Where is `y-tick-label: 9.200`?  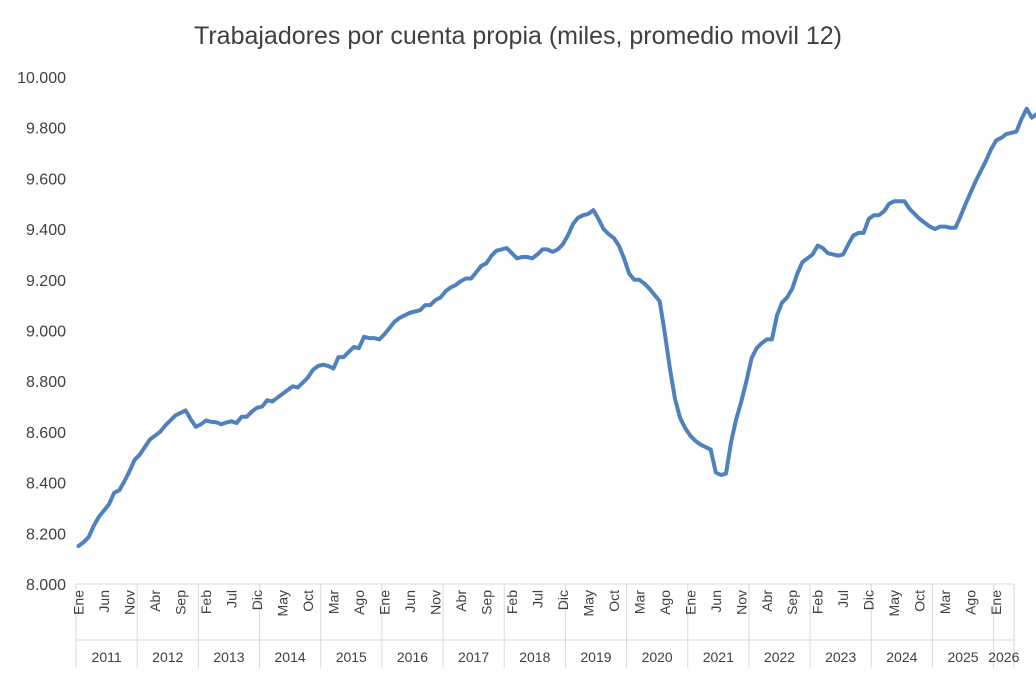
y-tick-label: 9.200 is located at coordinates (46, 281).